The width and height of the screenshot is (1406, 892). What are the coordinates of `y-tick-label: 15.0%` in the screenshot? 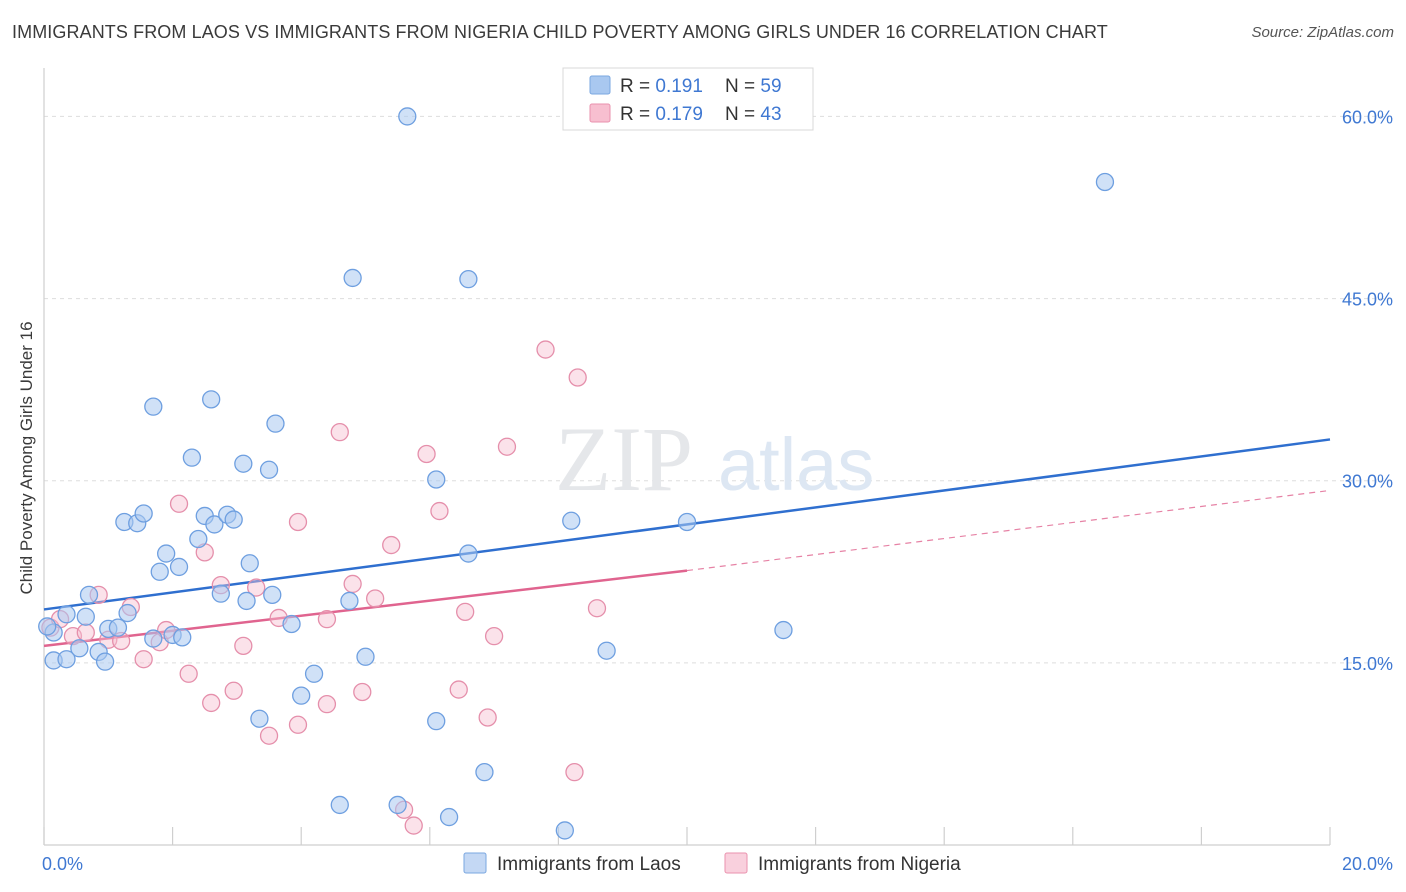 It's located at (1367, 664).